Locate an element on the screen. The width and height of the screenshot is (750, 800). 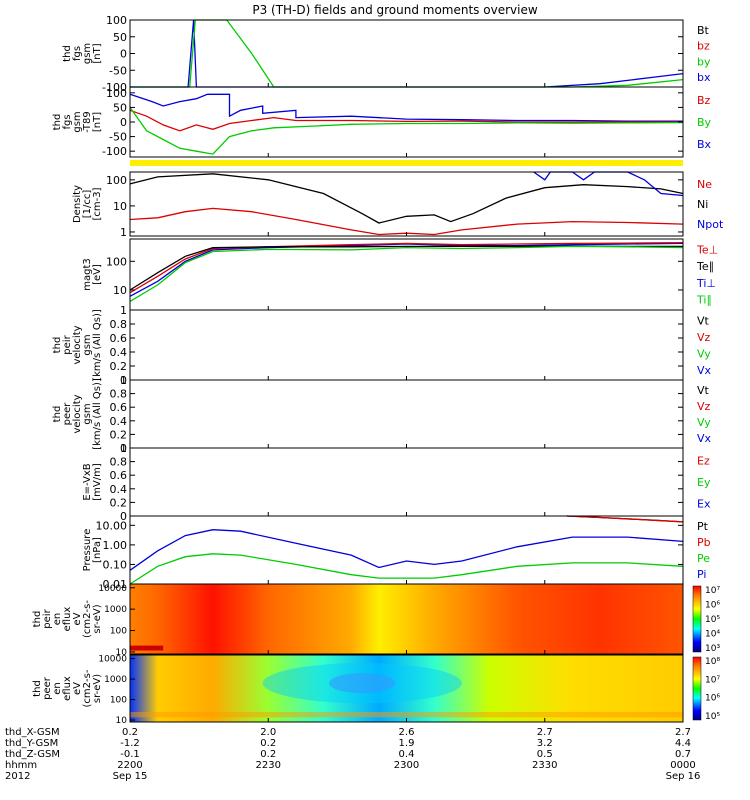
series-line-pb is located at coordinates (625, 519).